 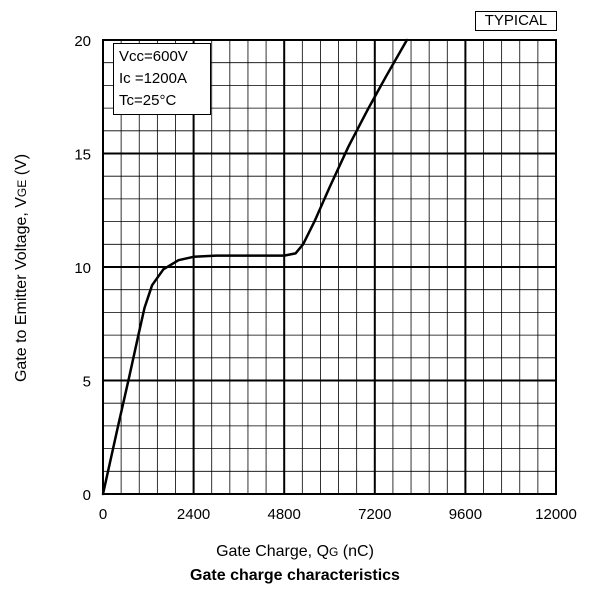 I want to click on x-axis-label: Gate Charge, QG (nC), so click(x=295, y=552).